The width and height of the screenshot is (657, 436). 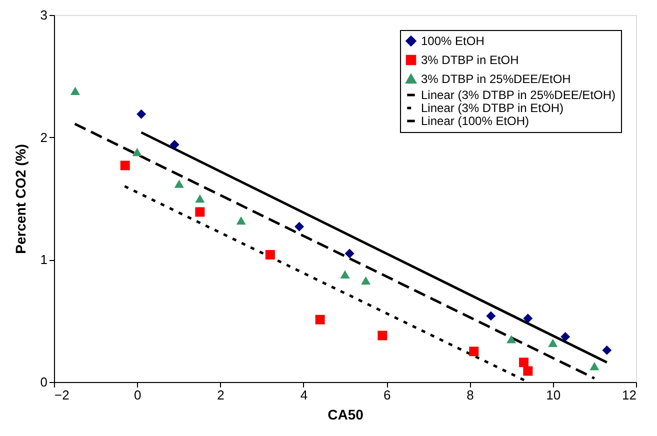 I want to click on x-tick-label: 4, so click(x=304, y=395).